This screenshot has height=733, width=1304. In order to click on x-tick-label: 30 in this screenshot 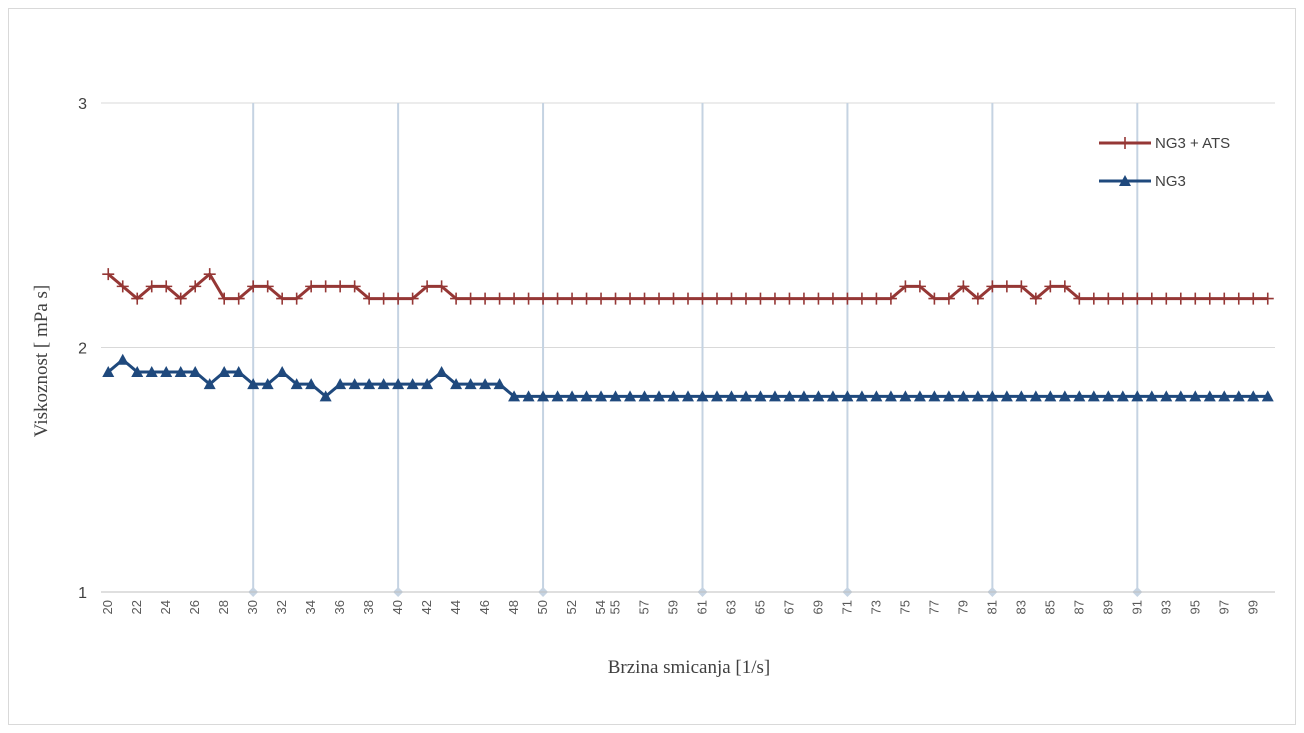, I will do `click(252, 607)`.